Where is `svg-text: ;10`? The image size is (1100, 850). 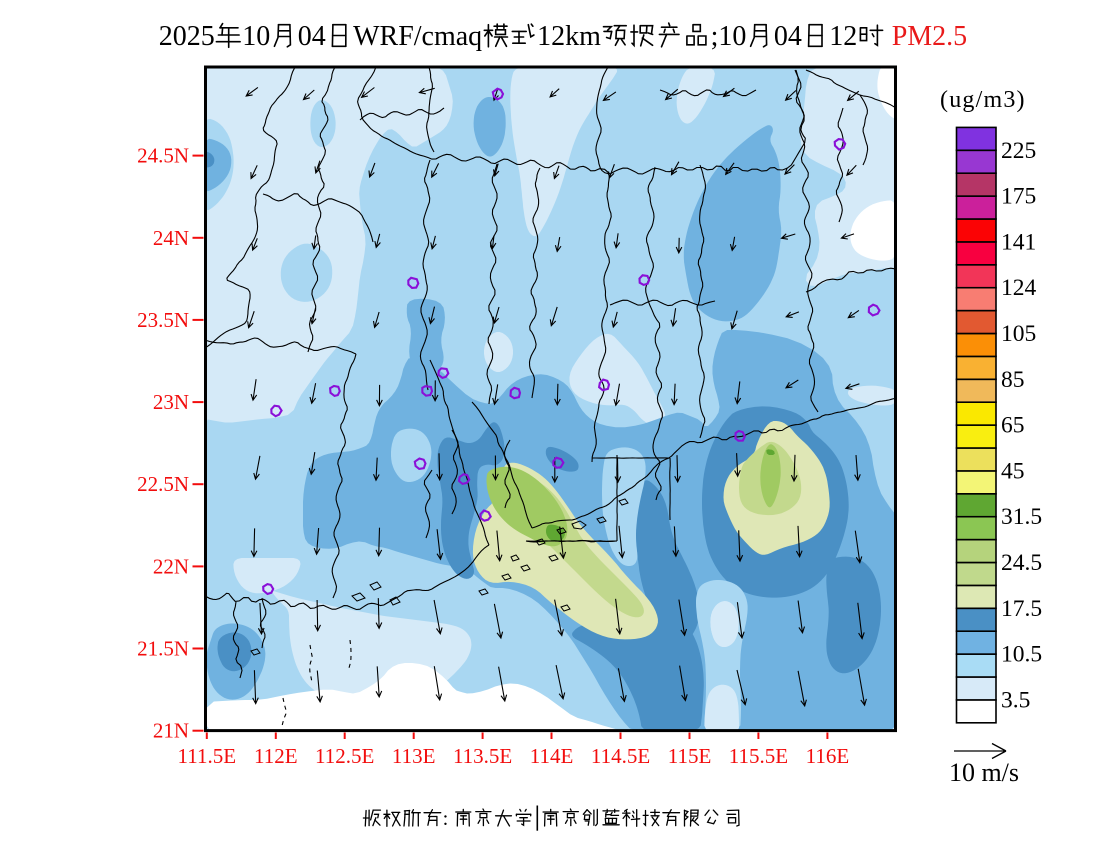 svg-text: ;10 is located at coordinates (729, 36).